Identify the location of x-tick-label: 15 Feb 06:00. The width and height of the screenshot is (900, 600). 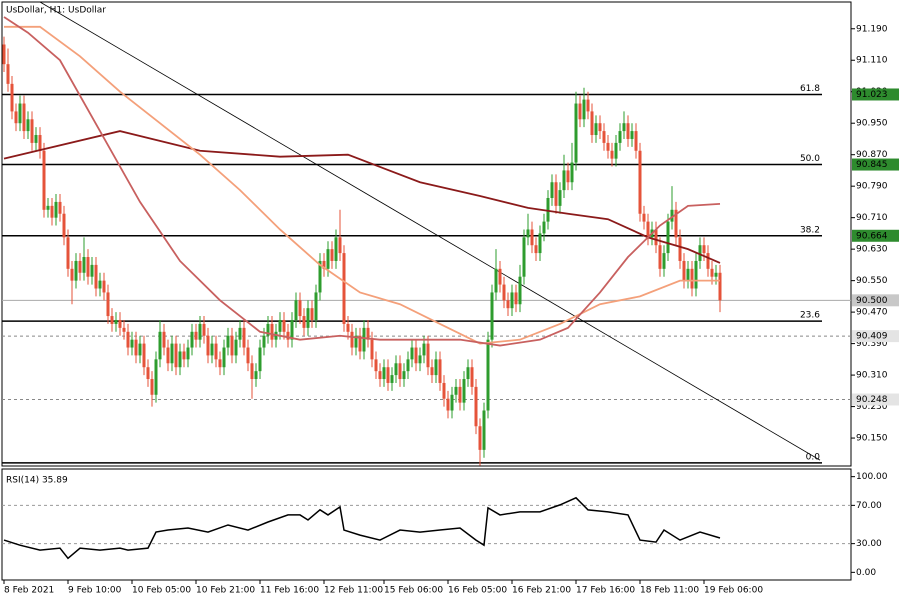
(413, 591).